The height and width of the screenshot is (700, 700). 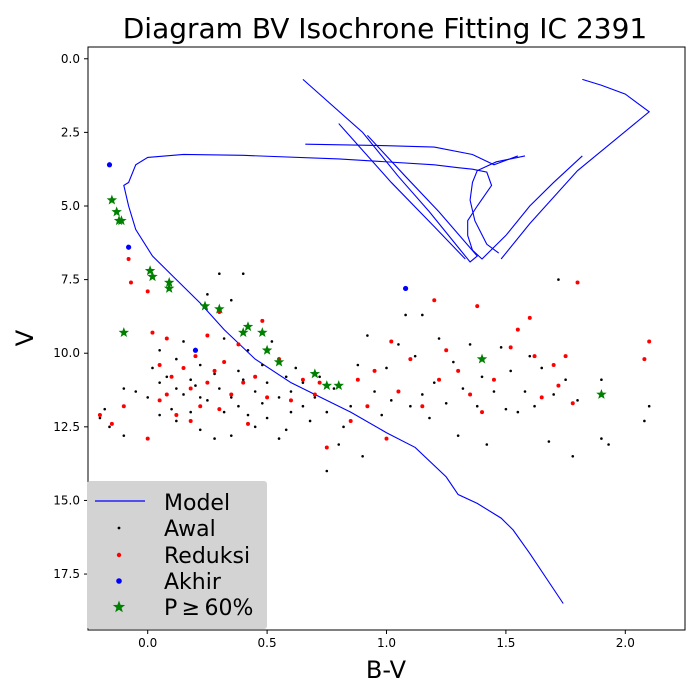 What do you see at coordinates (70, 206) in the screenshot?
I see `y-tick-label: 5.0` at bounding box center [70, 206].